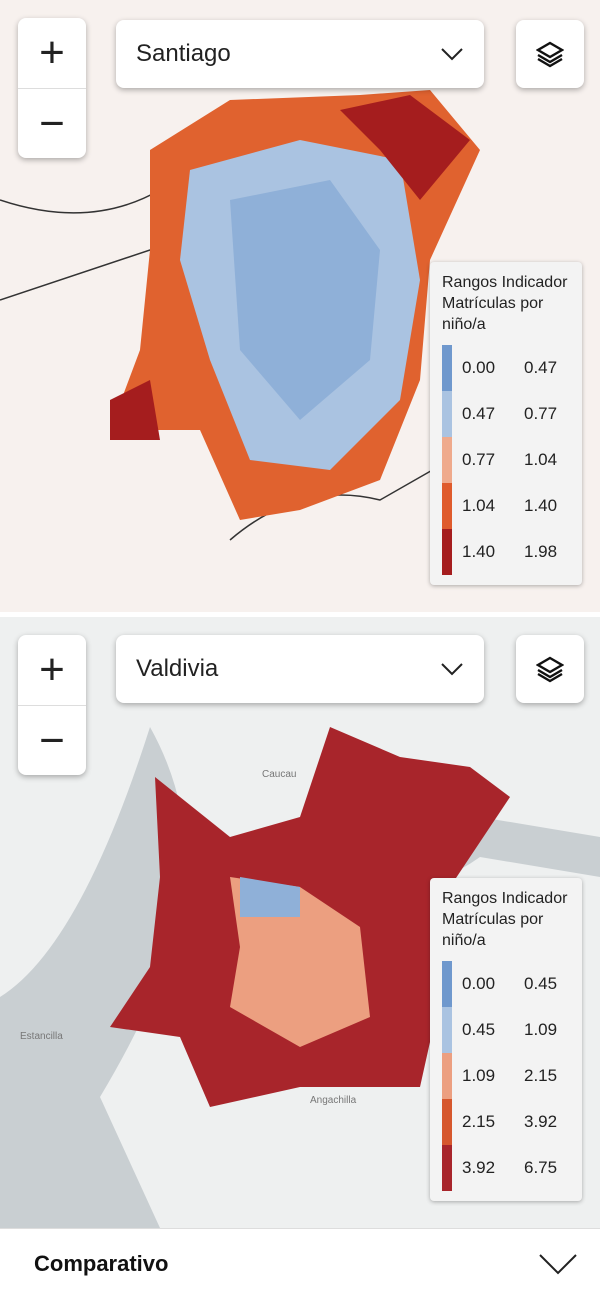 This screenshot has width=600, height=1298. Describe the element at coordinates (479, 1121) in the screenshot. I see `range-from: 2.15` at that location.